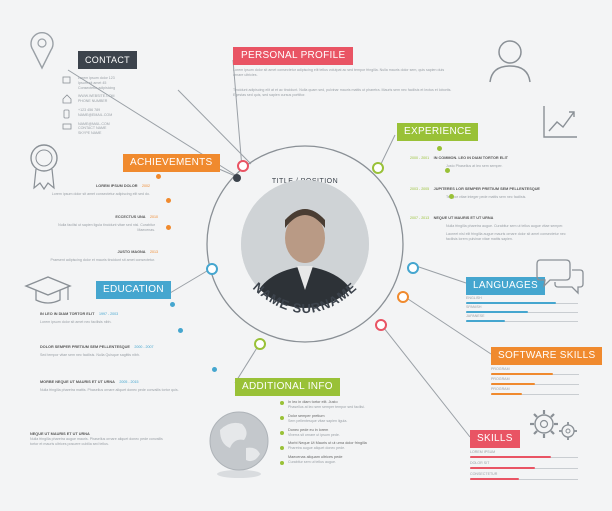  I want to click on name-surname: NAME SURNAME, so click(304, 297).